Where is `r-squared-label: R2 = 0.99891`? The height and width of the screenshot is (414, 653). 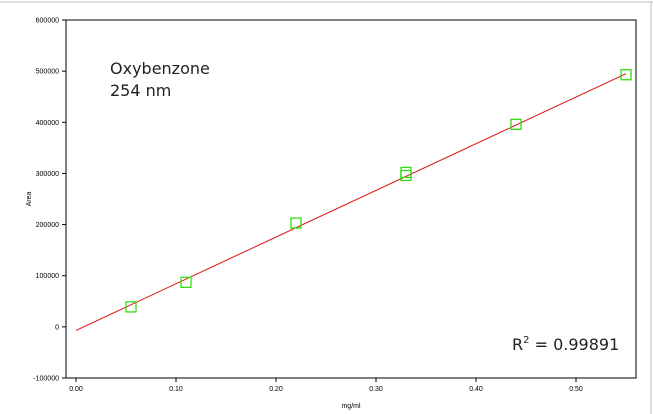
r-squared-label: R2 = 0.99891 is located at coordinates (565, 344).